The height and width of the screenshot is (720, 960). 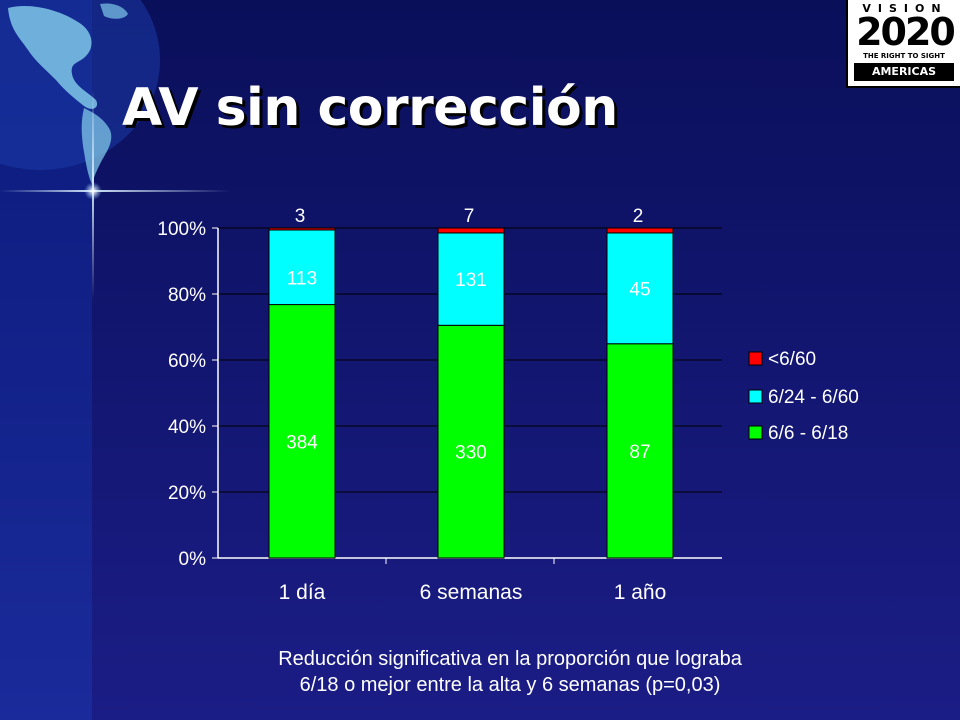 I want to click on logo-word: VISION, so click(x=905, y=8).